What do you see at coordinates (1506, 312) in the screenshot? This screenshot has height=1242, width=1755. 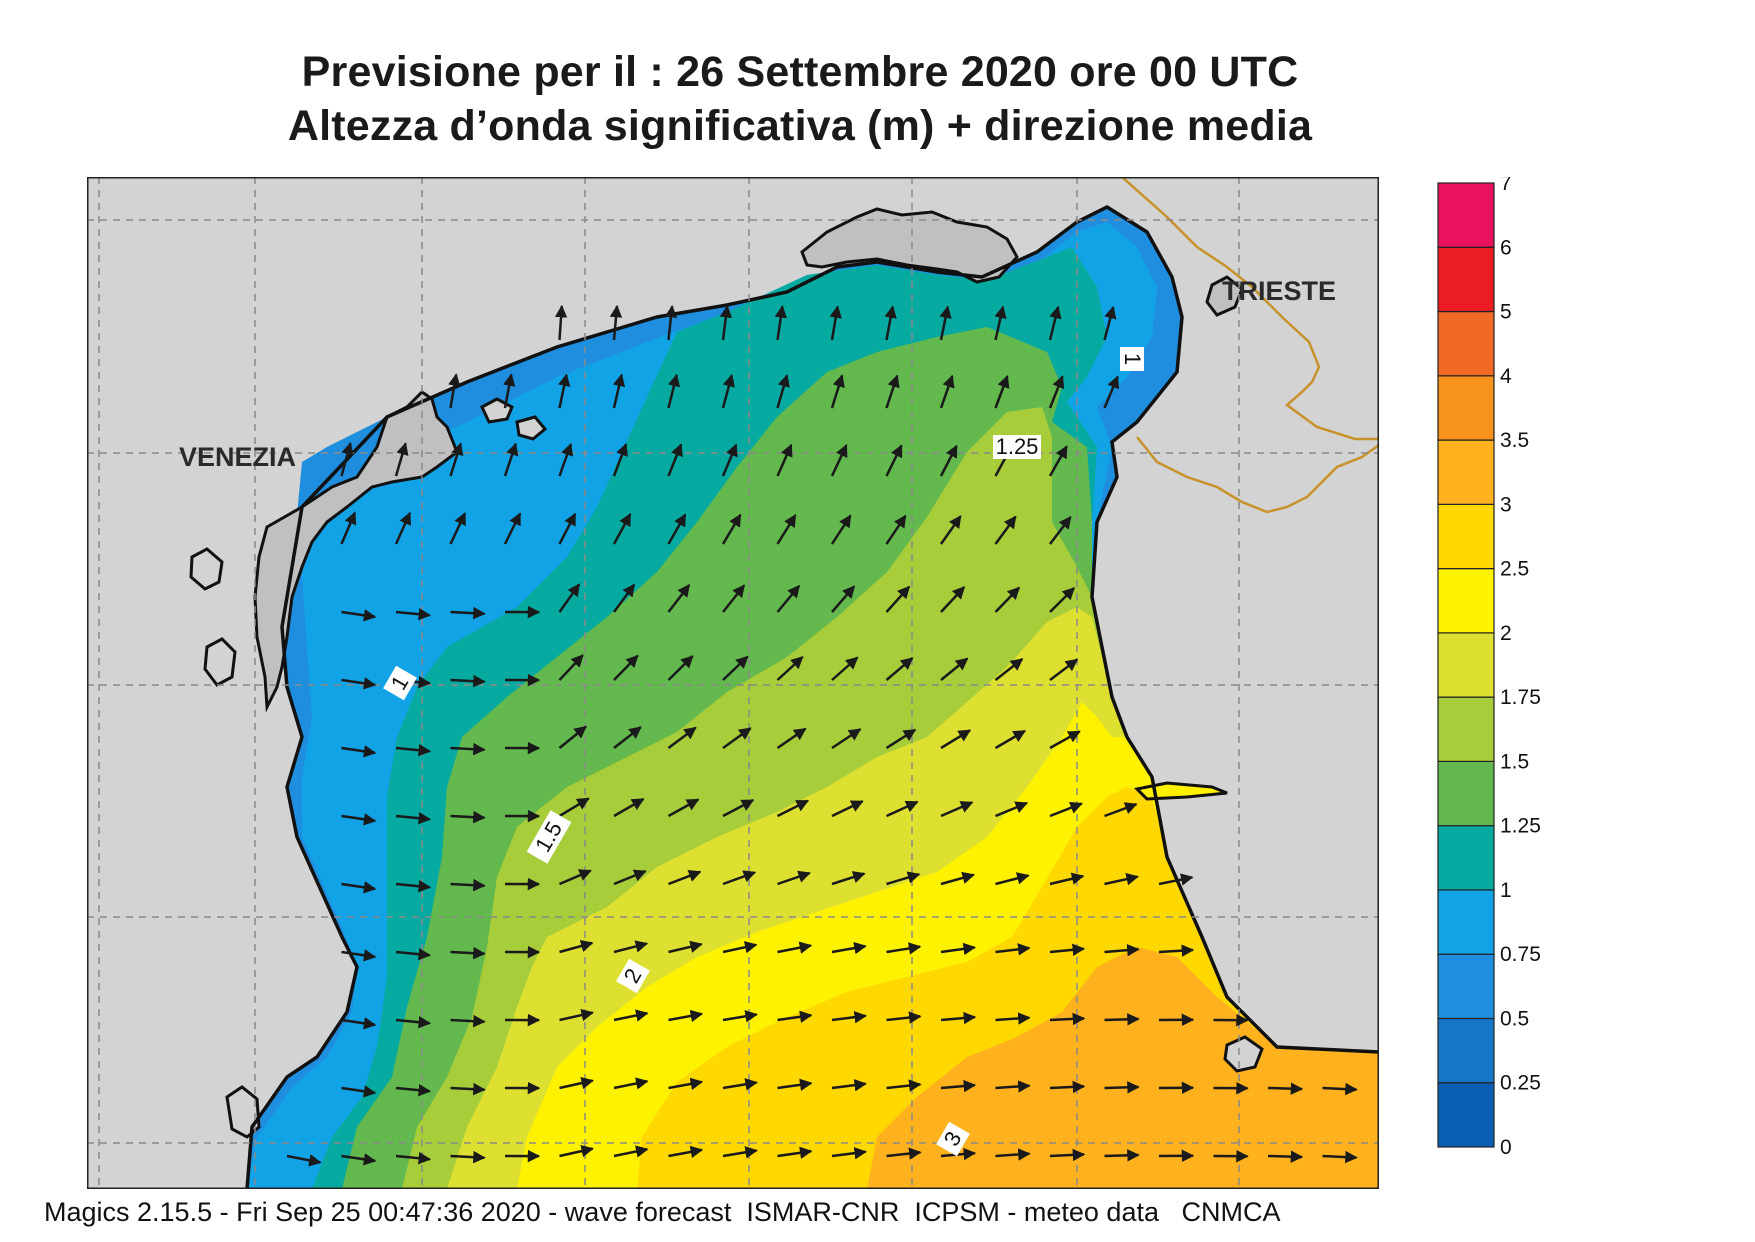 I see `colorbar-tick-label: 5` at bounding box center [1506, 312].